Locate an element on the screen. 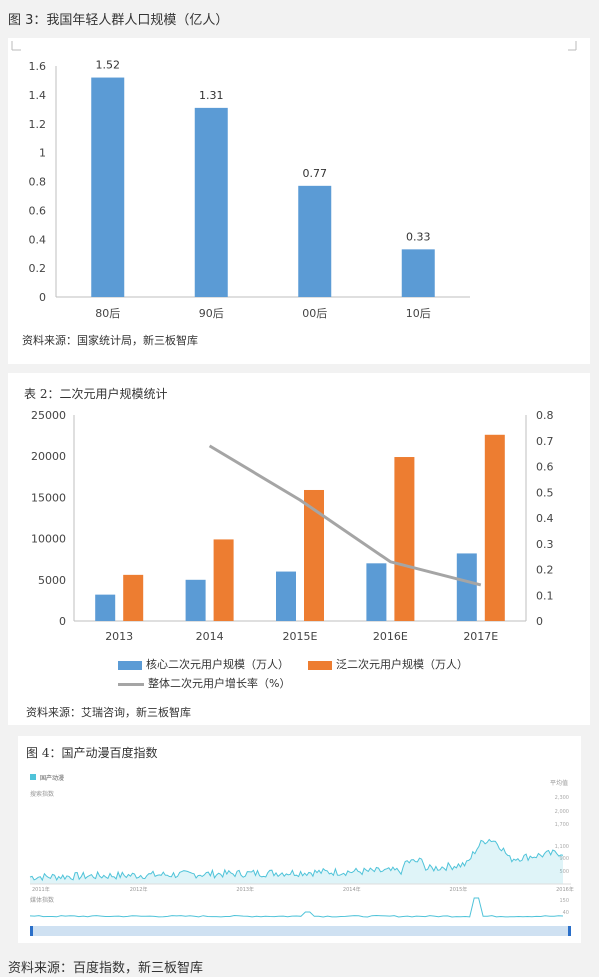 The width and height of the screenshot is (599, 977). y-tick-label: 0.4 is located at coordinates (38, 239).